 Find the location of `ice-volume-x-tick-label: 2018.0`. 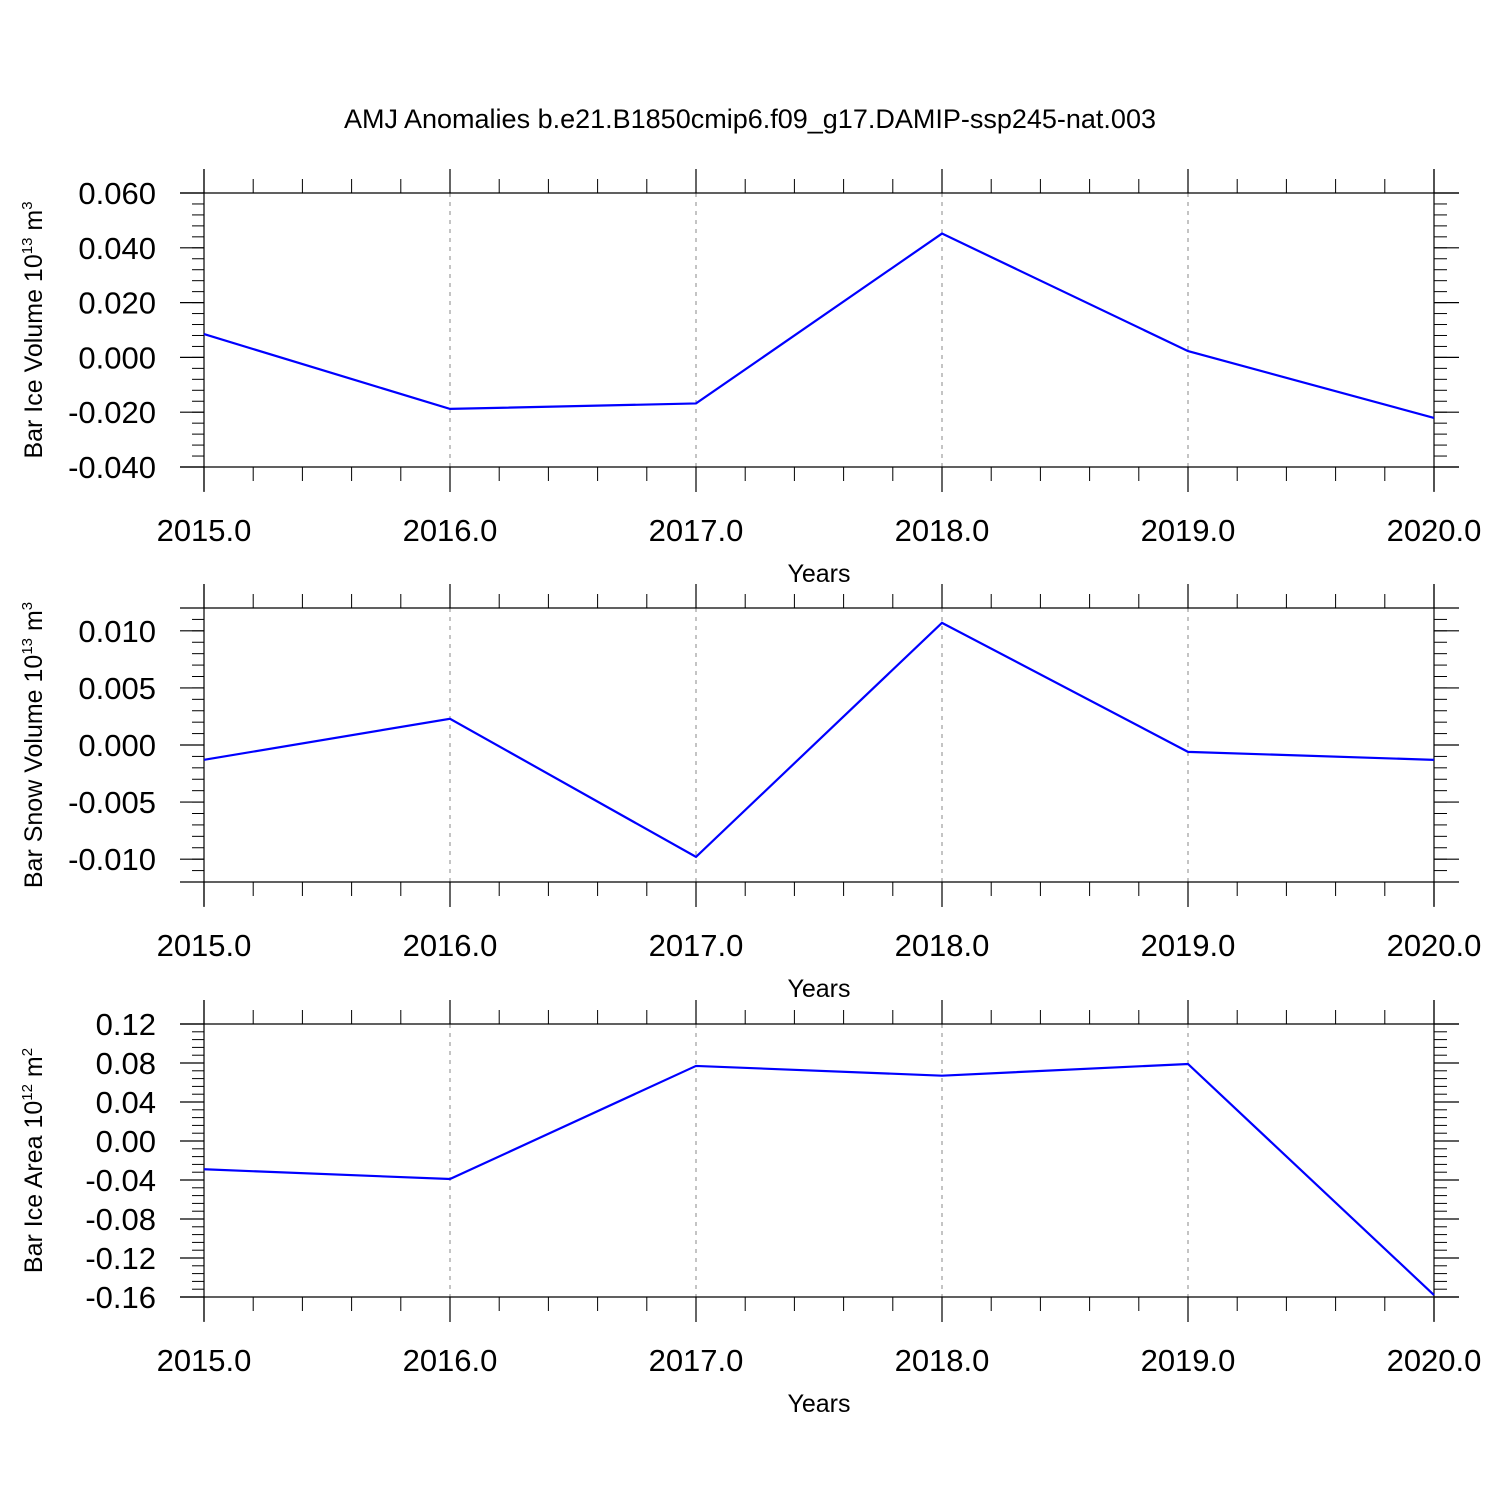

ice-volume-x-tick-label: 2018.0 is located at coordinates (942, 530).